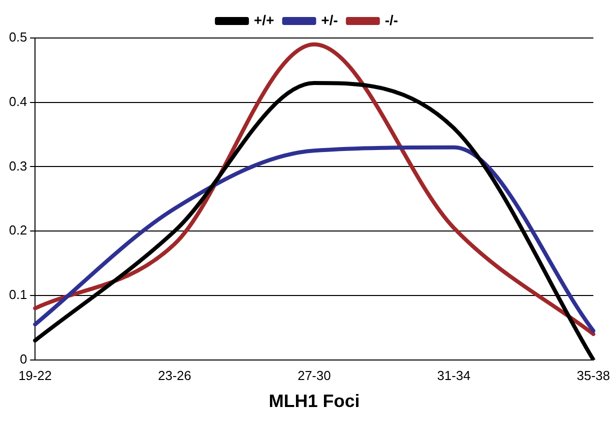  Describe the element at coordinates (329, 20) in the screenshot. I see `legend-label: +/-` at that location.